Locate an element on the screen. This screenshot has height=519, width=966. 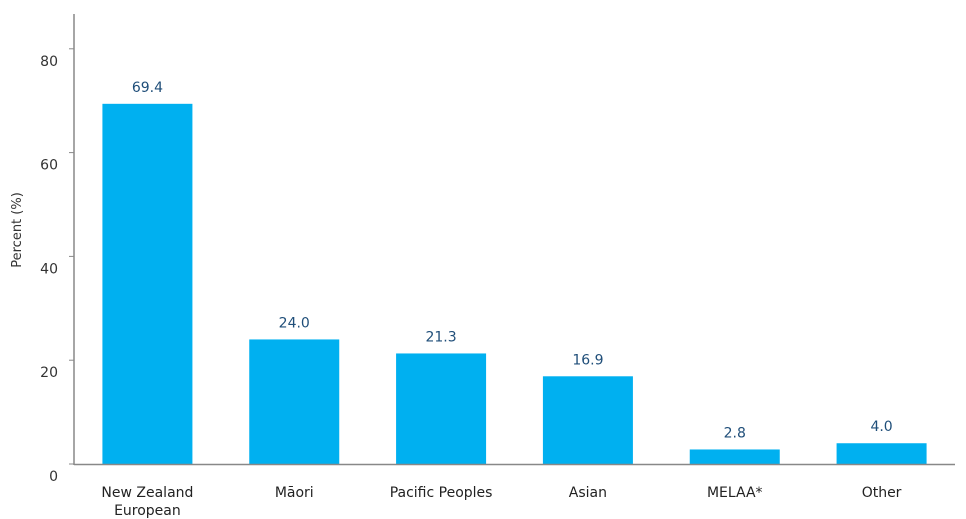
y-axis-title: Percent (%) is located at coordinates (17, 230).